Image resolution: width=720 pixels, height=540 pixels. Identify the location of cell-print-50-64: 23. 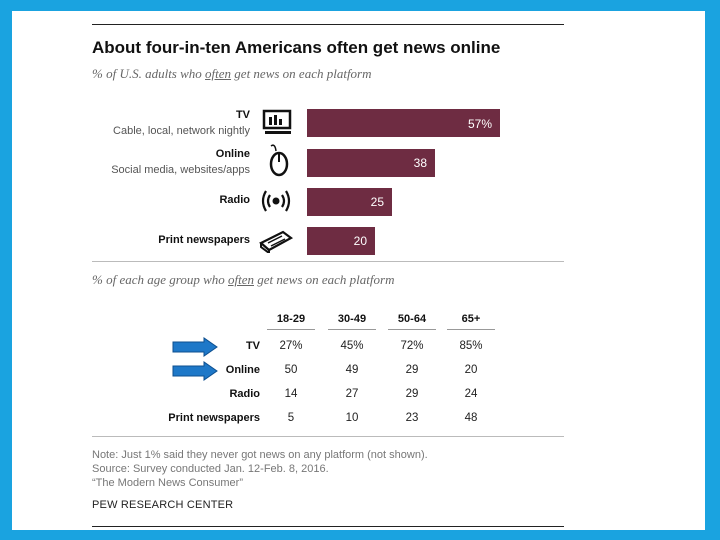
(412, 418).